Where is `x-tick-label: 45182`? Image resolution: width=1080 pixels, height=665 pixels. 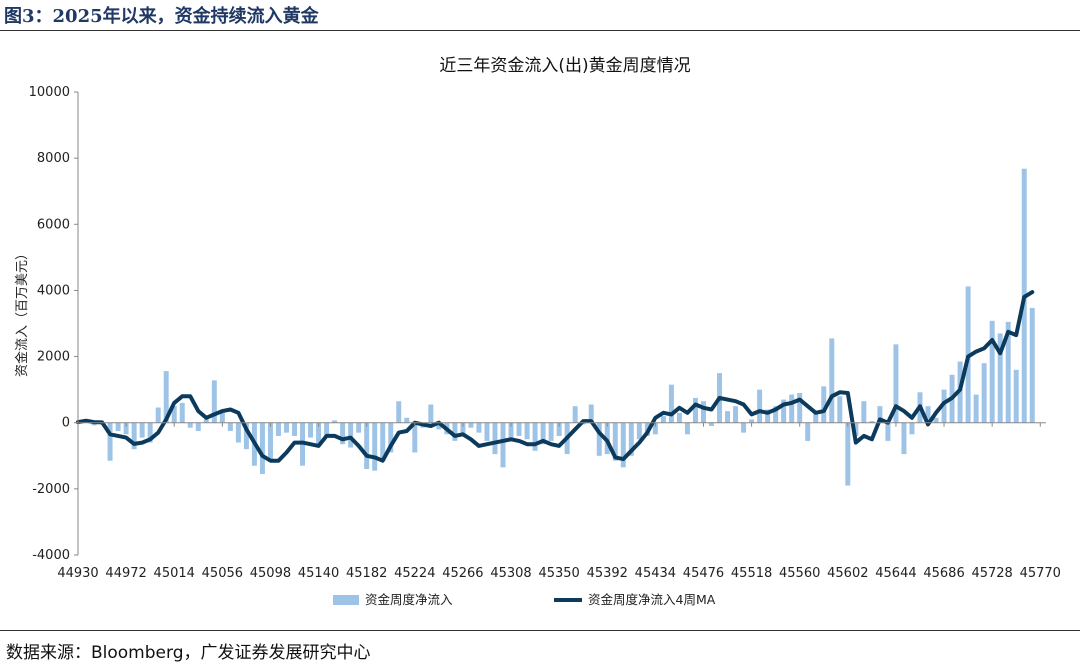
x-tick-label: 45182 is located at coordinates (366, 573).